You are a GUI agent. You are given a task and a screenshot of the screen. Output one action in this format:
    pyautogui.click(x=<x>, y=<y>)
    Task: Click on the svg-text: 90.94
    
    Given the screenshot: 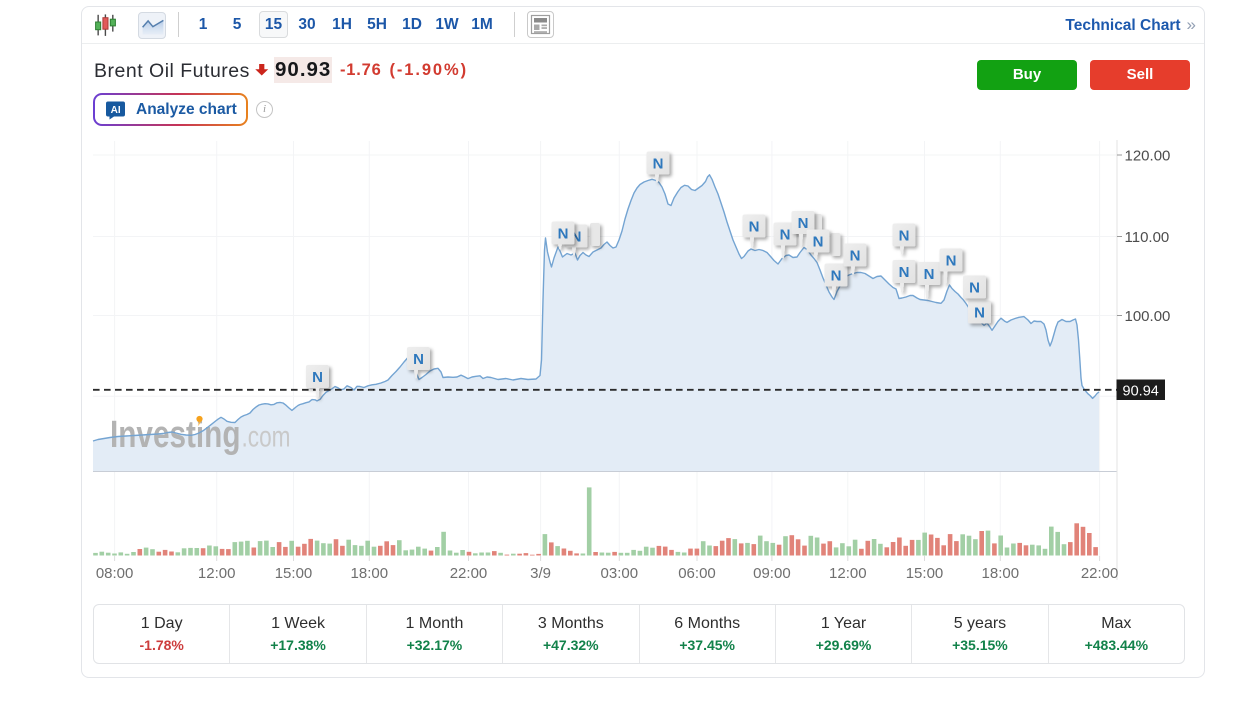 What is the action you would take?
    pyautogui.click(x=1141, y=391)
    